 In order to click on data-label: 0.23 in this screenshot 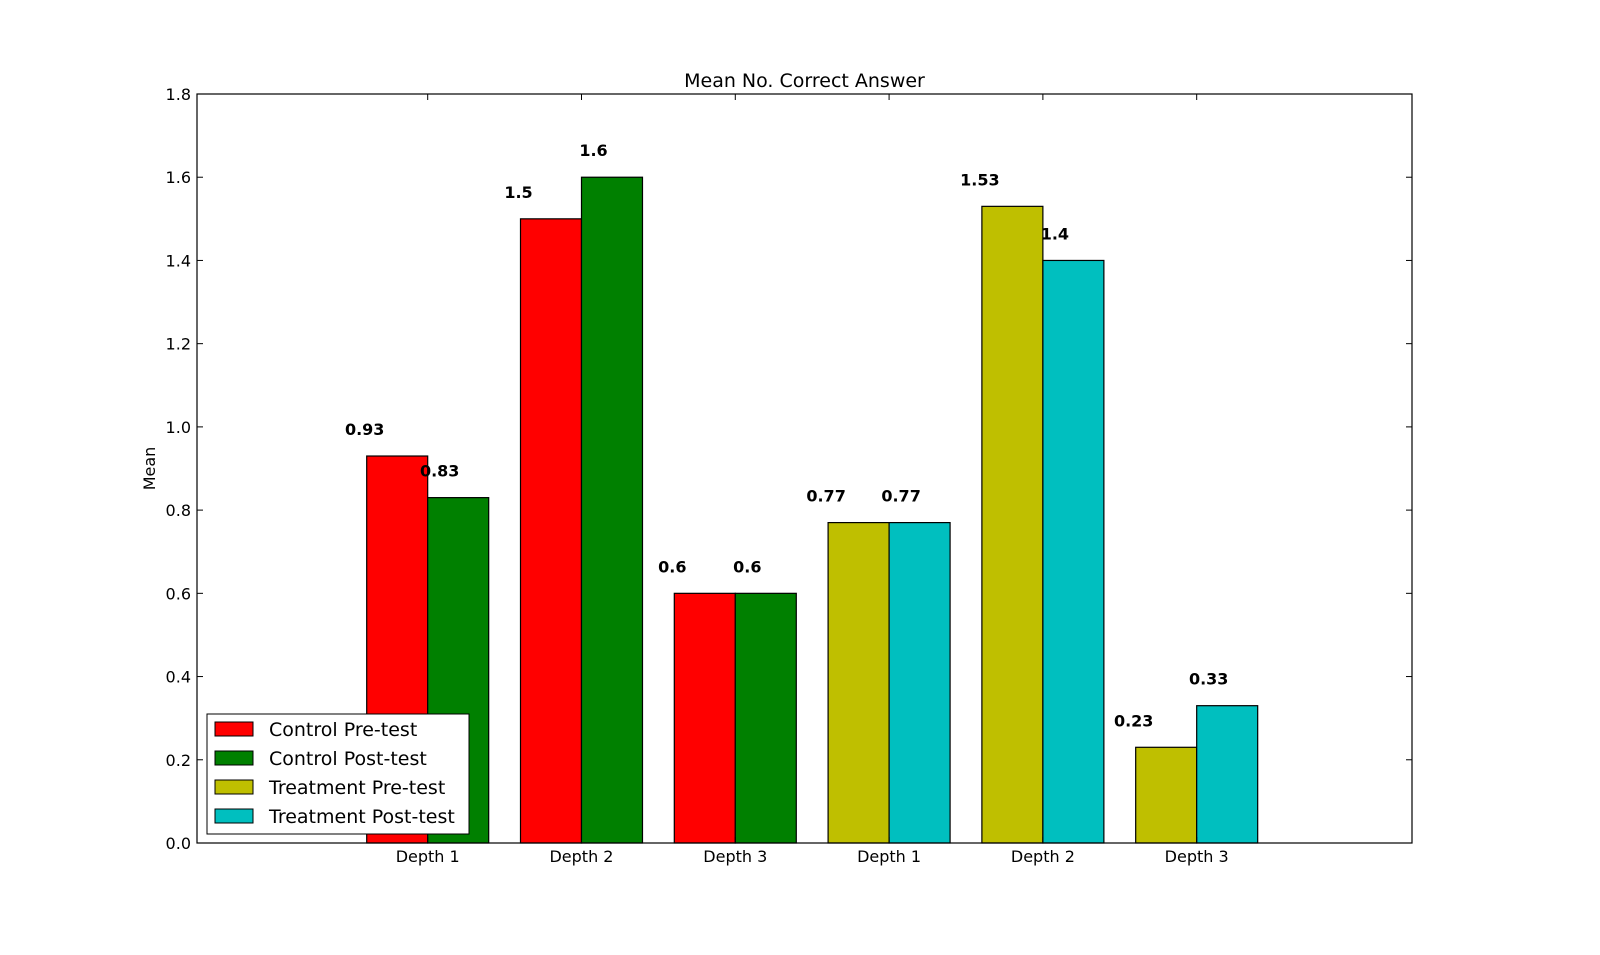, I will do `click(1133, 720)`.